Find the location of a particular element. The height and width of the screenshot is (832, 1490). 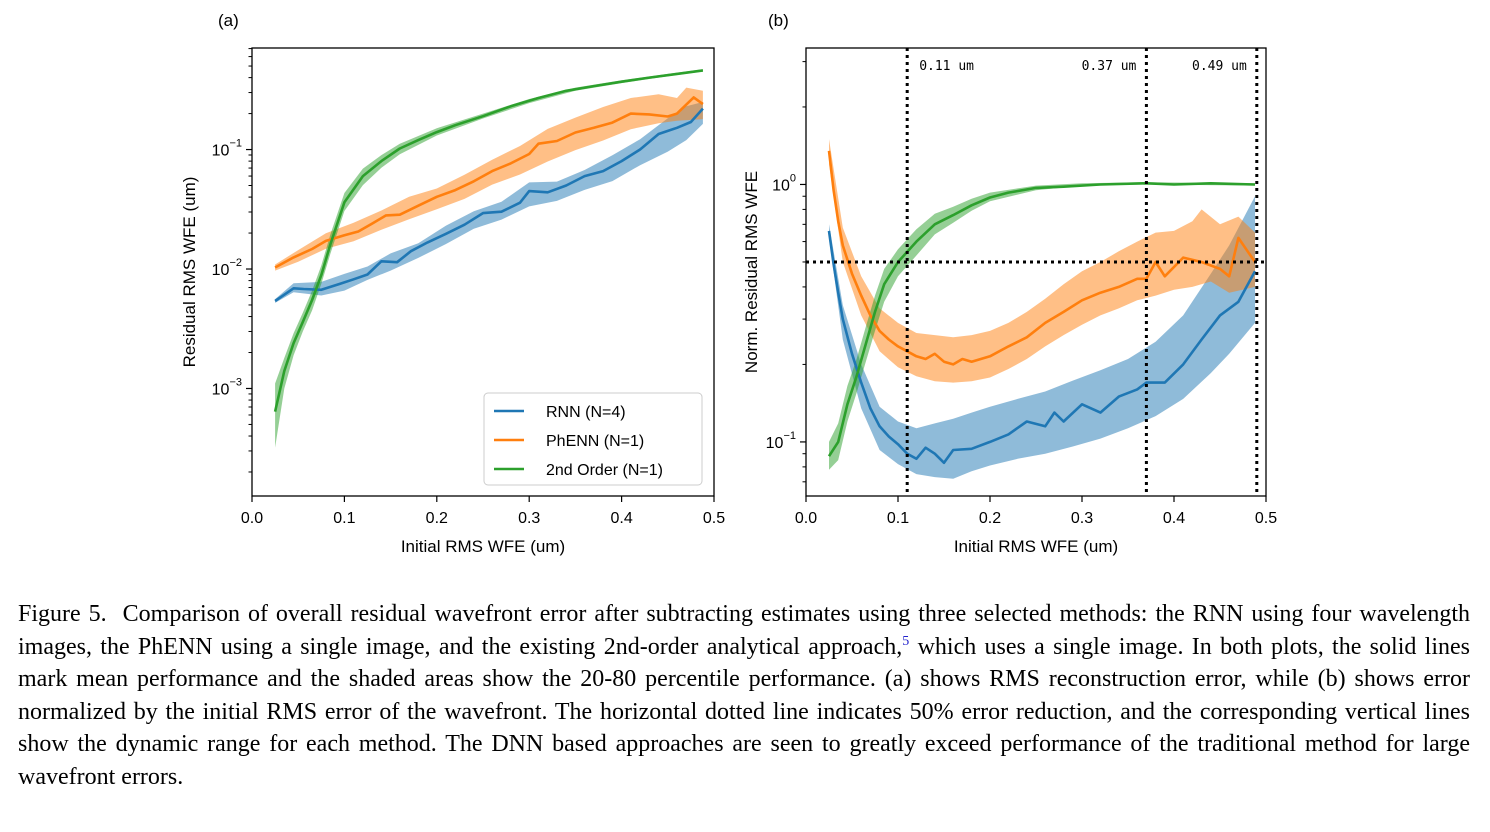

panel-label: (b) is located at coordinates (778, 20).